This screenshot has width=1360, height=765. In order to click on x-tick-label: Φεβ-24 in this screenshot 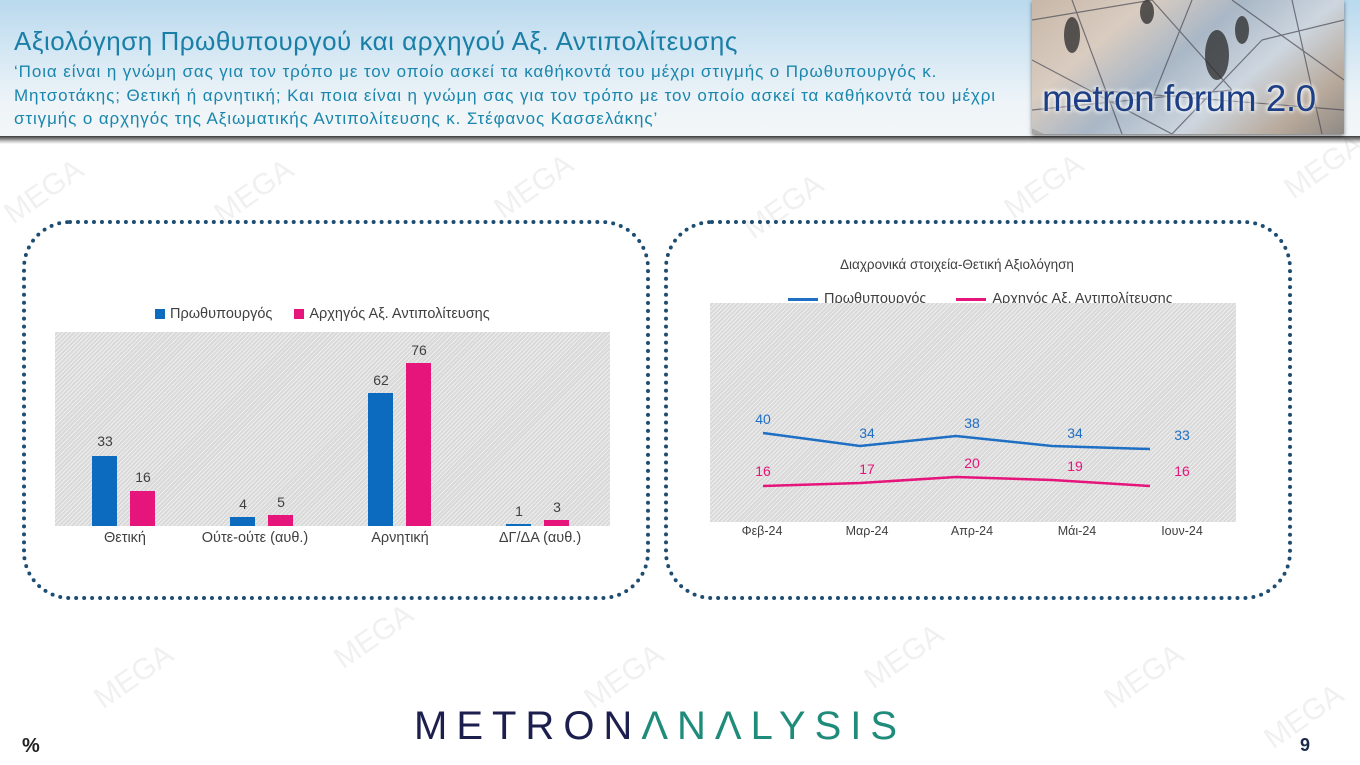, I will do `click(762, 531)`.